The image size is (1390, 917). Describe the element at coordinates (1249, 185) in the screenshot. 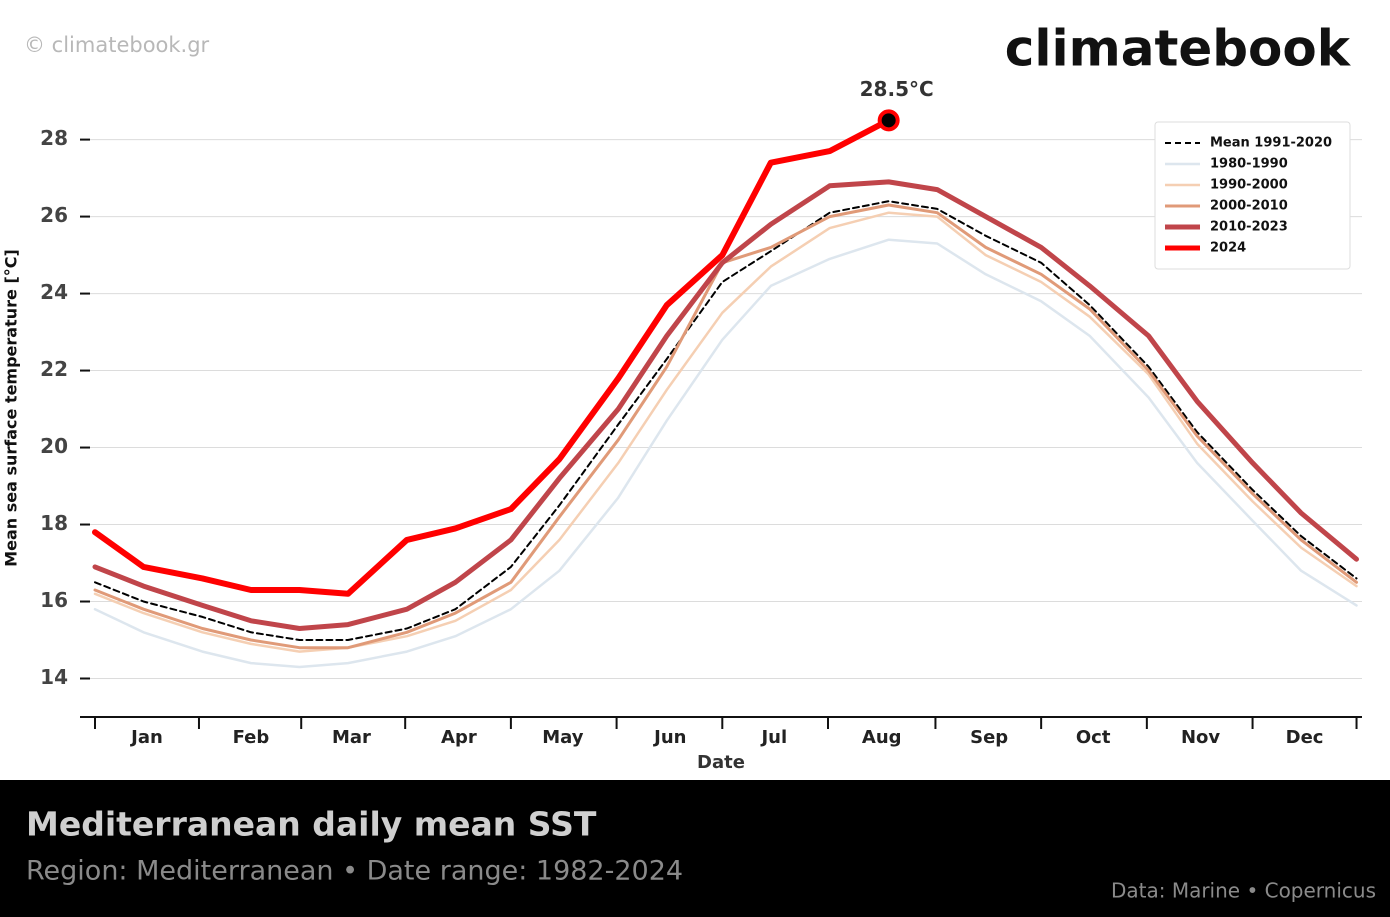

I see `legend-label: 1990-2000` at that location.